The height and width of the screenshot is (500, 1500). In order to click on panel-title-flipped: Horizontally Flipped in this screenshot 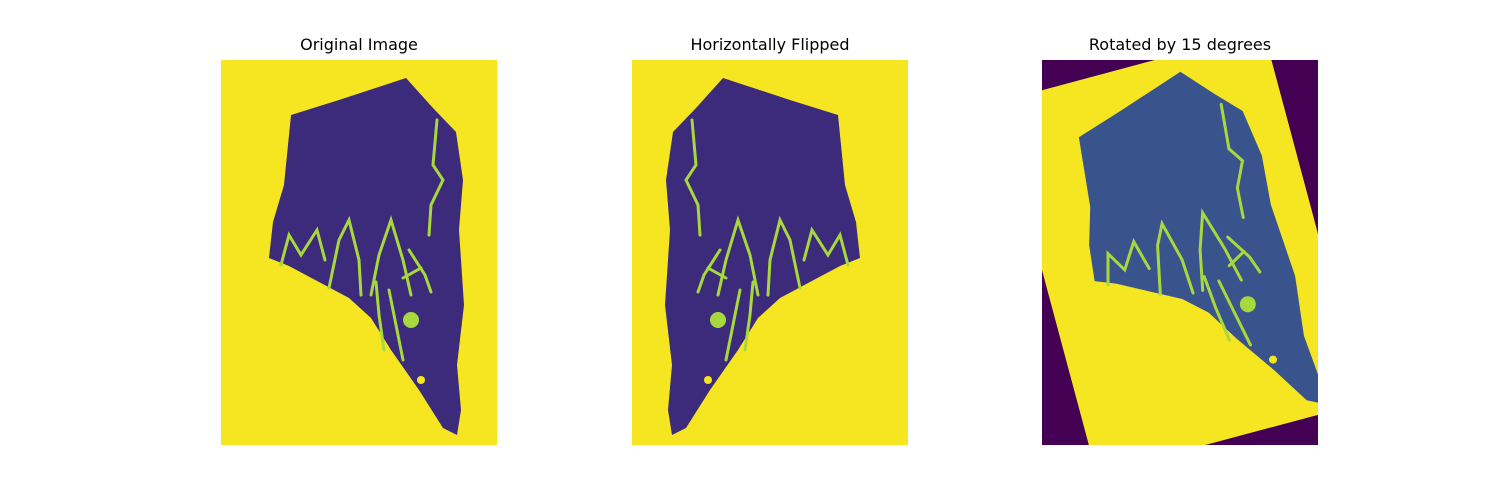, I will do `click(770, 44)`.